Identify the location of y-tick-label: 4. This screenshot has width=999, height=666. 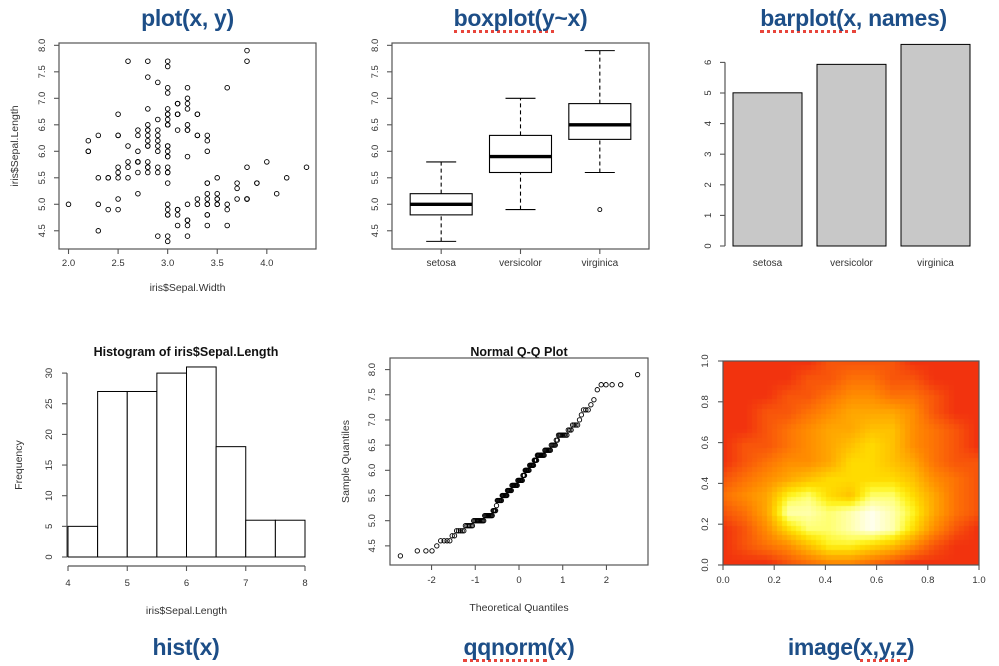
(708, 123).